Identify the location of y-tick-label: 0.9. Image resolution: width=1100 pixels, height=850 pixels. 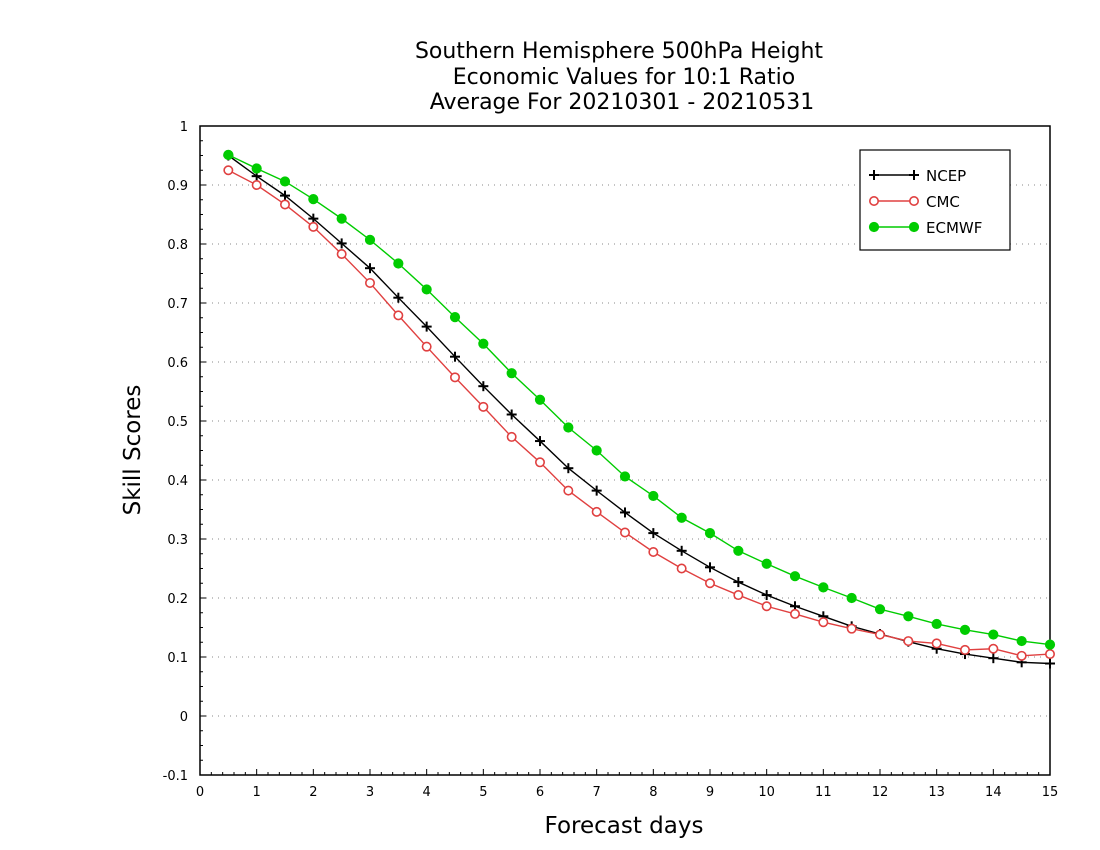
(177, 186).